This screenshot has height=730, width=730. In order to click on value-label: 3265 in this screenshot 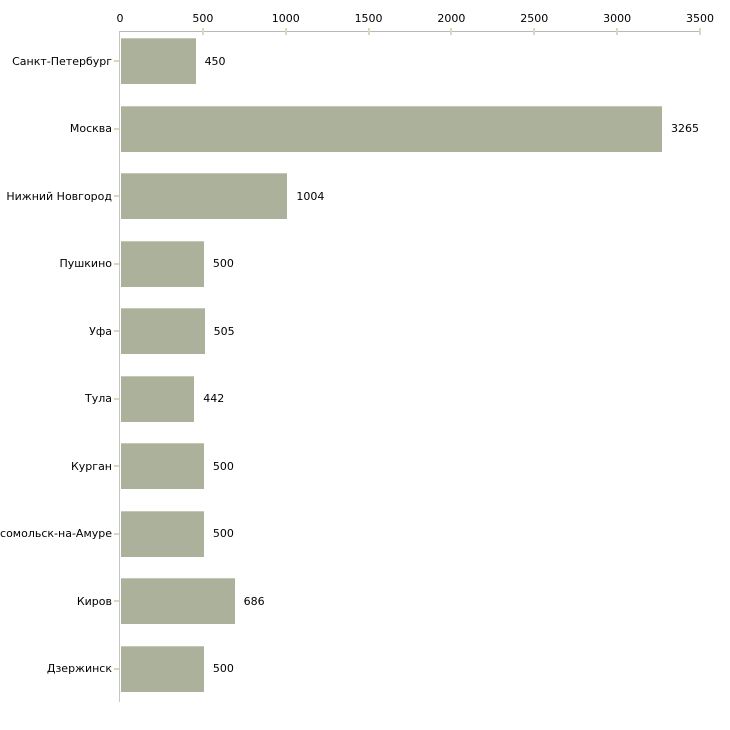, I will do `click(685, 128)`.